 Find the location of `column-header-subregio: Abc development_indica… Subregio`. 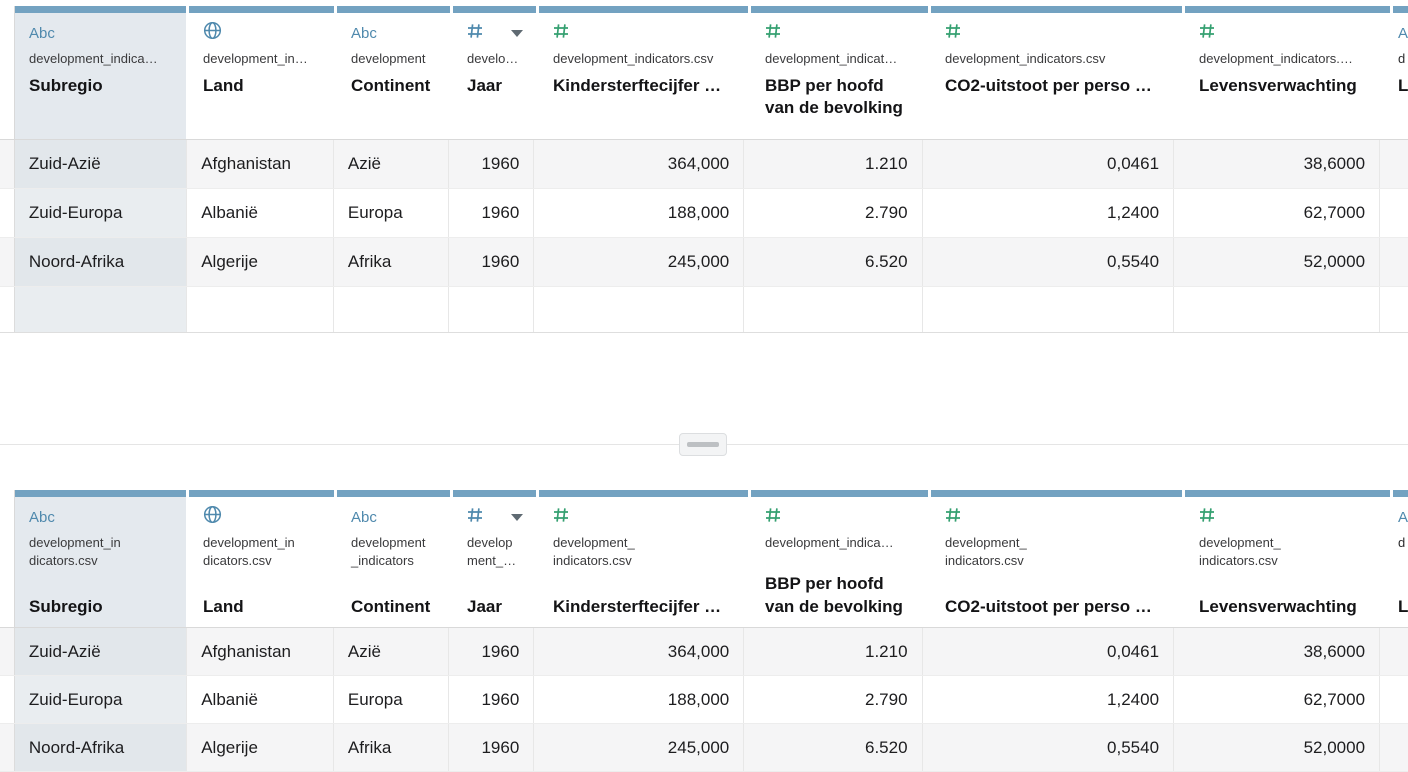

column-header-subregio: Abc development_indica… Subregio is located at coordinates (102, 72).